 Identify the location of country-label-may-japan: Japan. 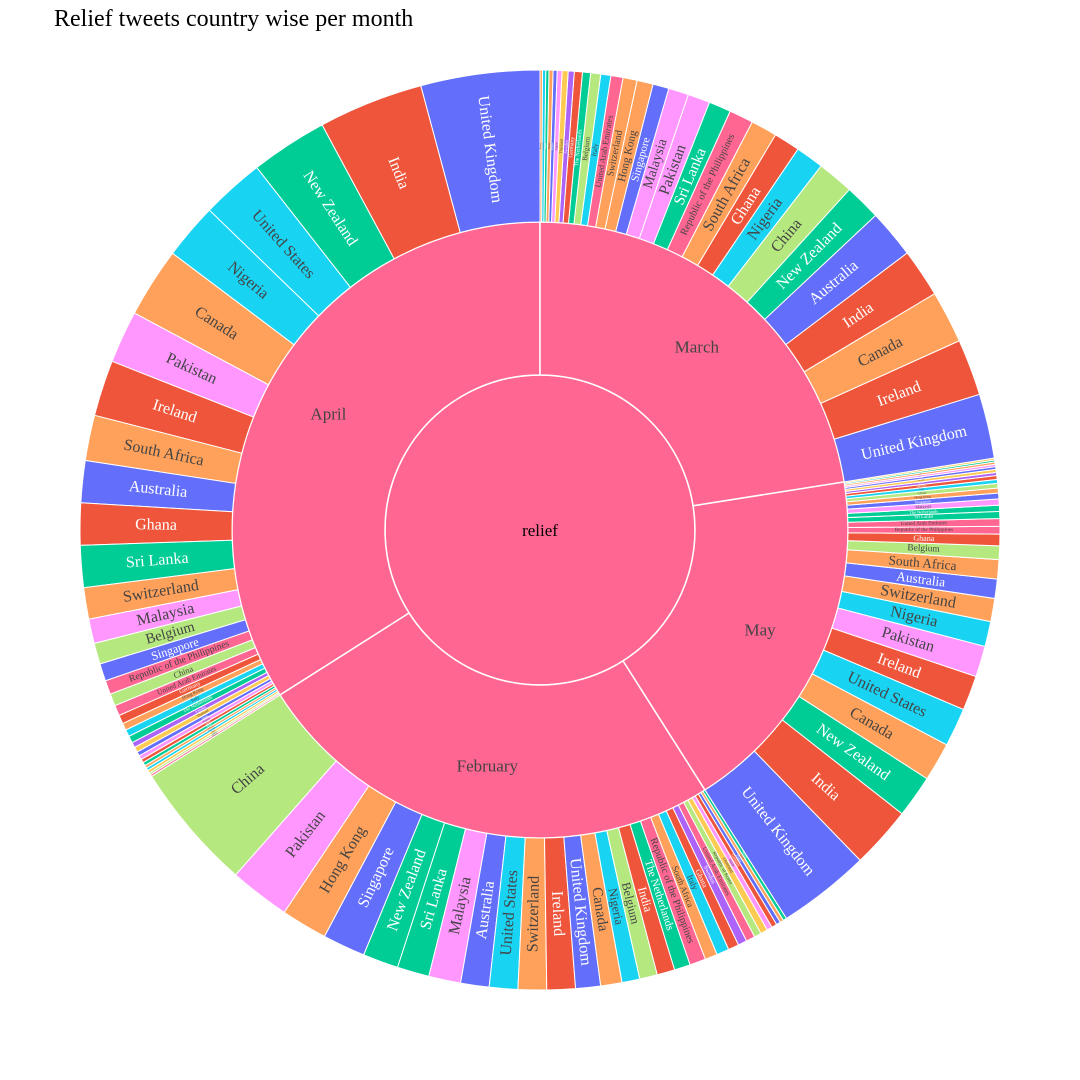
(920, 476).